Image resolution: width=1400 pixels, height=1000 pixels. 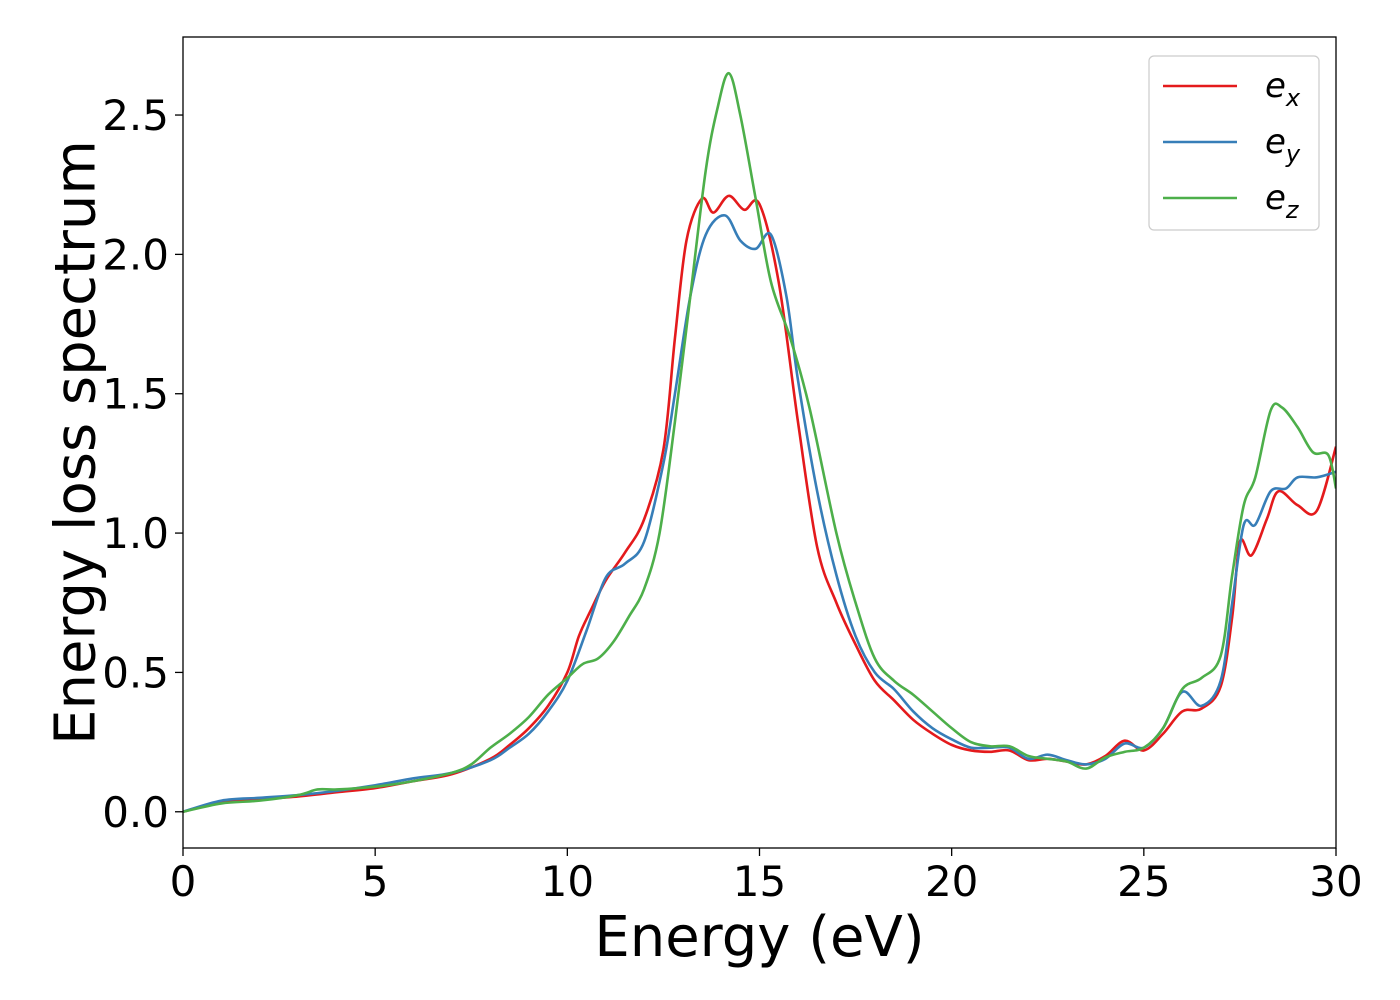 I want to click on x-tick-label: 15, so click(x=759, y=881).